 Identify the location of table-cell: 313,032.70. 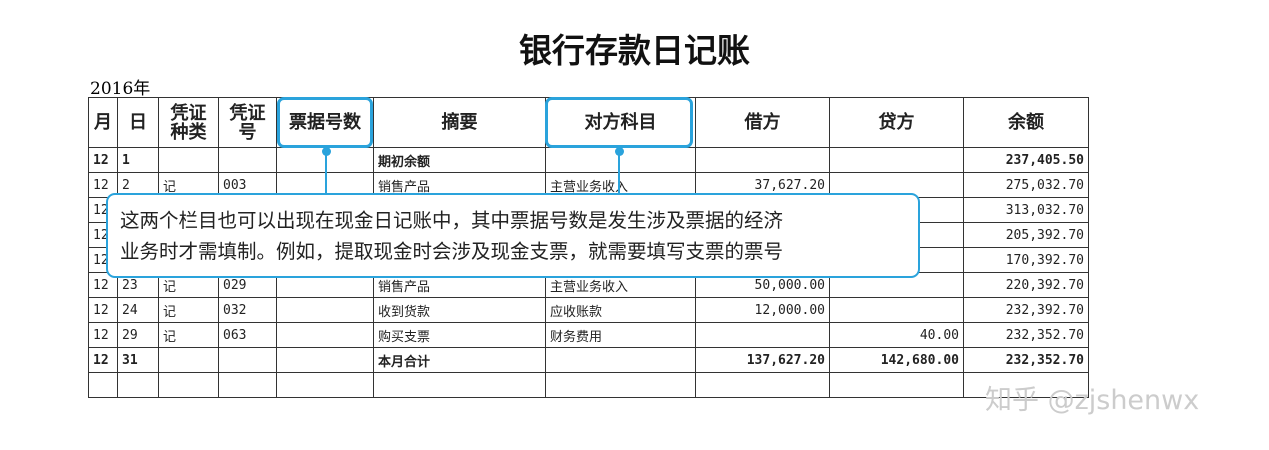
(1026, 210).